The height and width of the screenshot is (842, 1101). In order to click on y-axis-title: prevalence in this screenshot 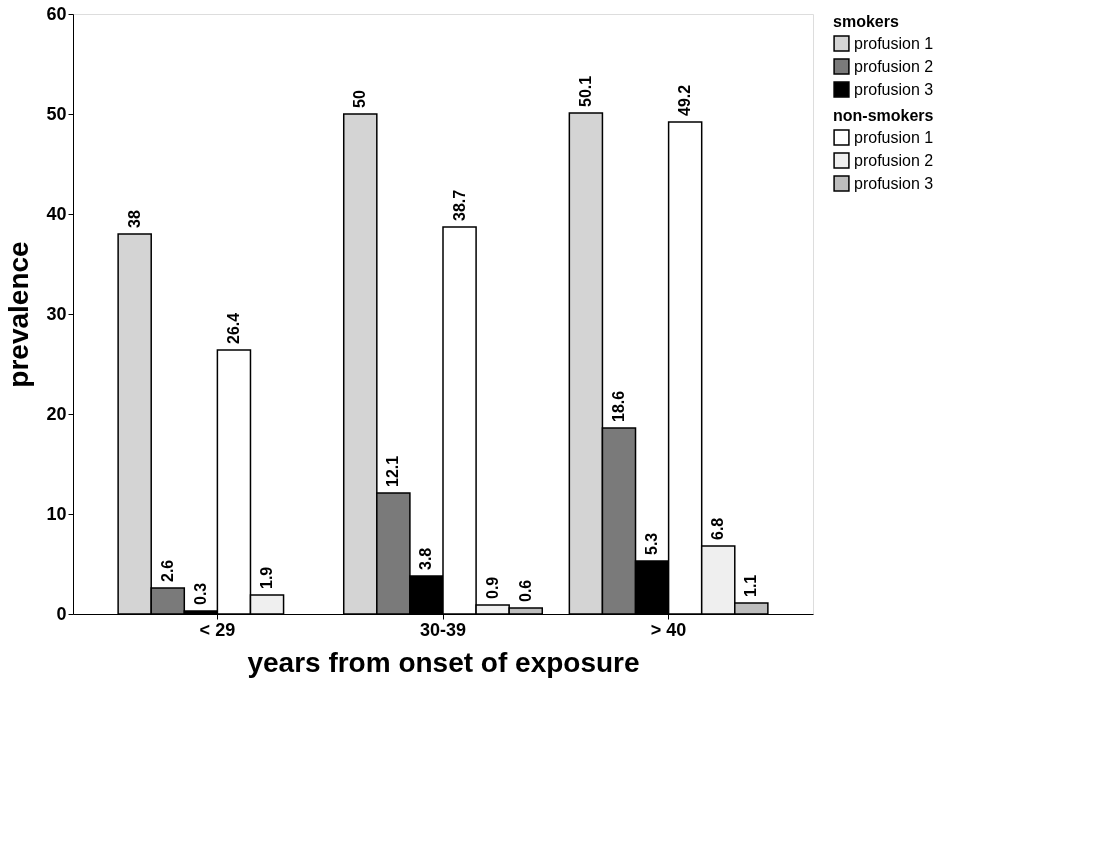, I will do `click(19, 314)`.